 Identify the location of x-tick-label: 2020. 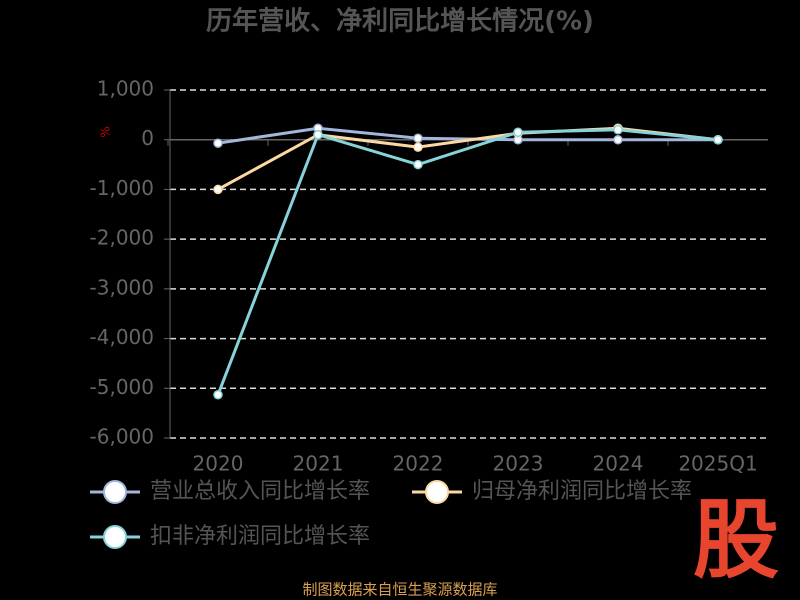
(218, 464).